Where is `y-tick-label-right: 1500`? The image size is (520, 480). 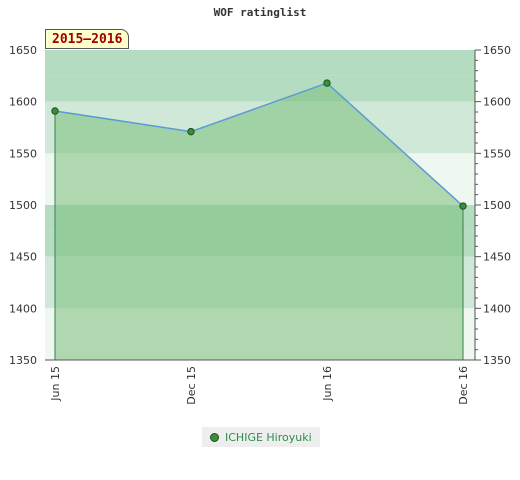
y-tick-label-right: 1500 is located at coordinates (497, 205).